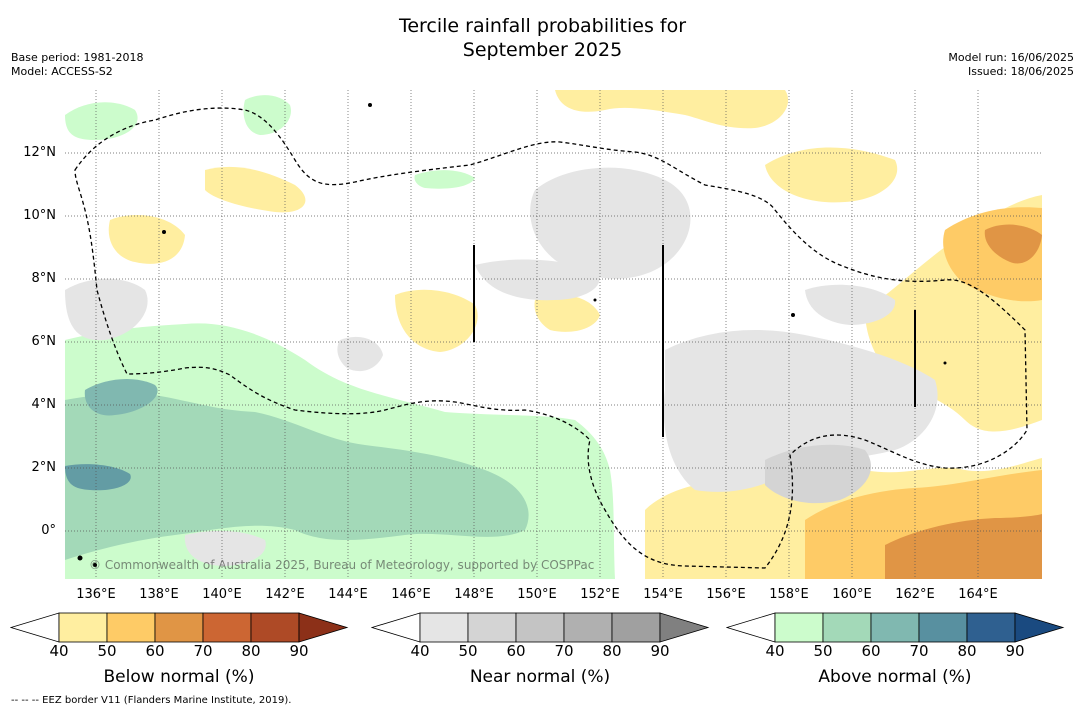 This screenshot has width=1085, height=713. What do you see at coordinates (96, 594) in the screenshot?
I see `lon-label: 136°E` at bounding box center [96, 594].